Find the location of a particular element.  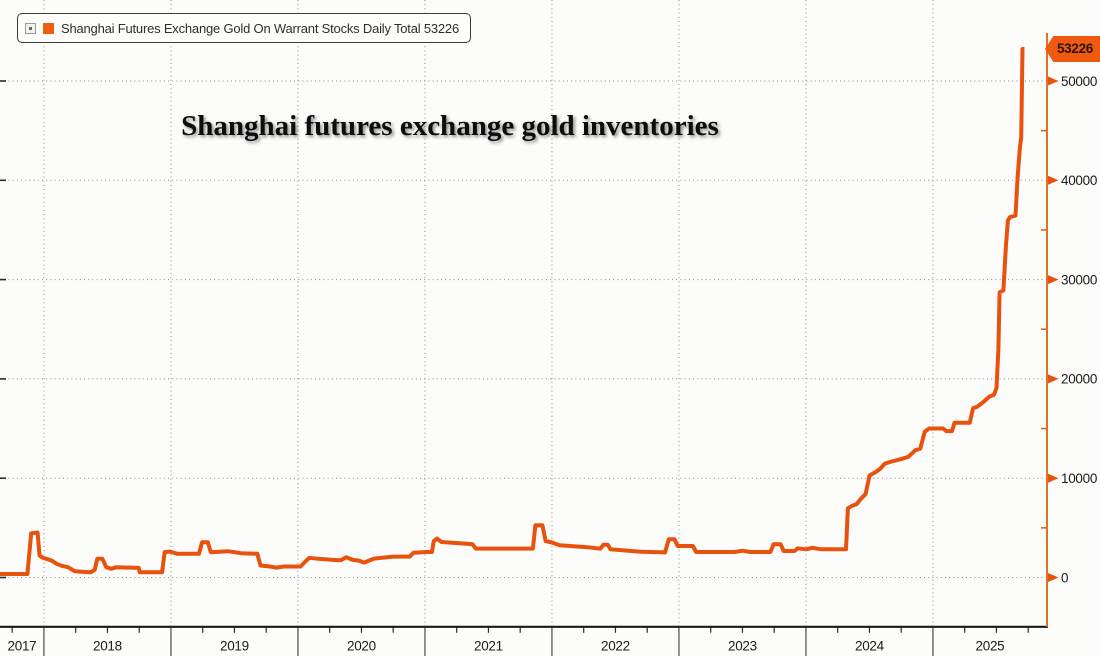

y-axis-label: 0 is located at coordinates (1064, 577).